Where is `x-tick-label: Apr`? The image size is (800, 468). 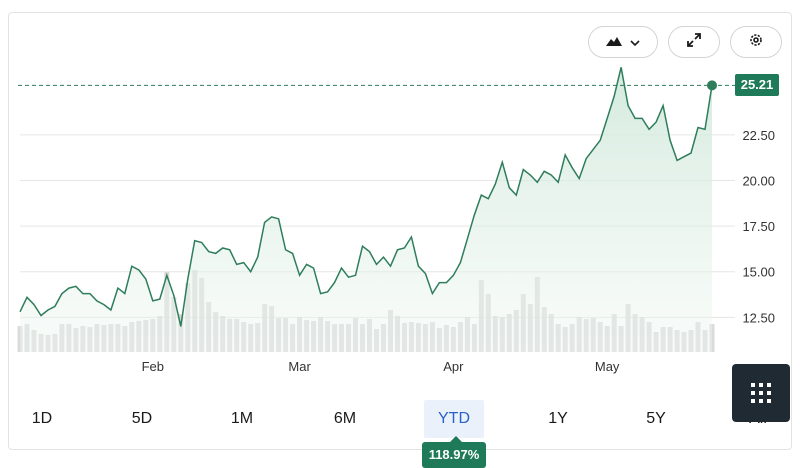
x-tick-label: Apr is located at coordinates (453, 366).